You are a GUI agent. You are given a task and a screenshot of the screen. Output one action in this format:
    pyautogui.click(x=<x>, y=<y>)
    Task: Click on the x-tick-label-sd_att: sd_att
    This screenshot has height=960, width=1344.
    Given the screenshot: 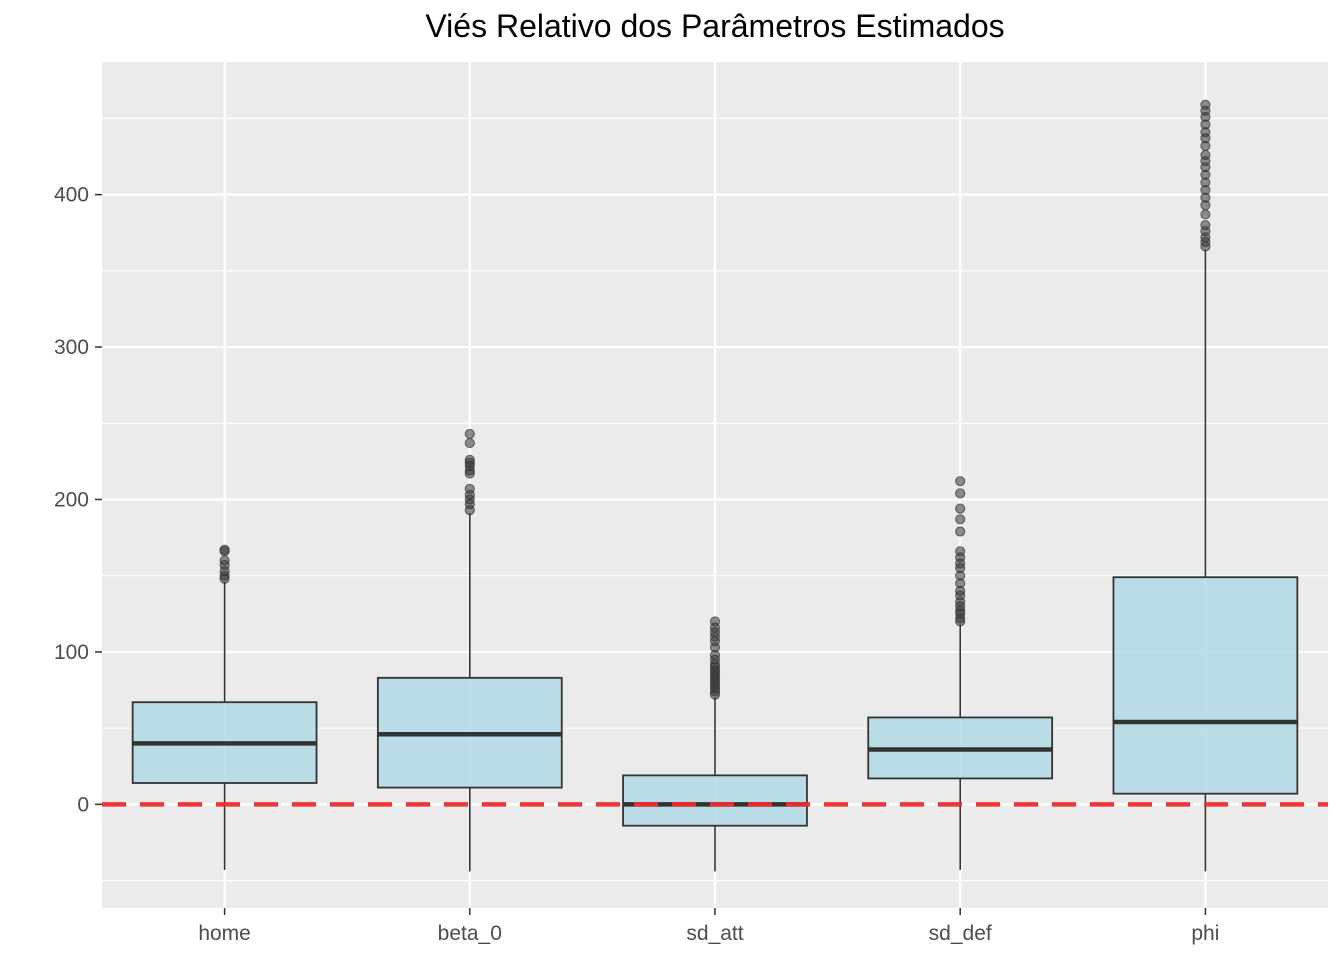 What is the action you would take?
    pyautogui.click(x=714, y=933)
    